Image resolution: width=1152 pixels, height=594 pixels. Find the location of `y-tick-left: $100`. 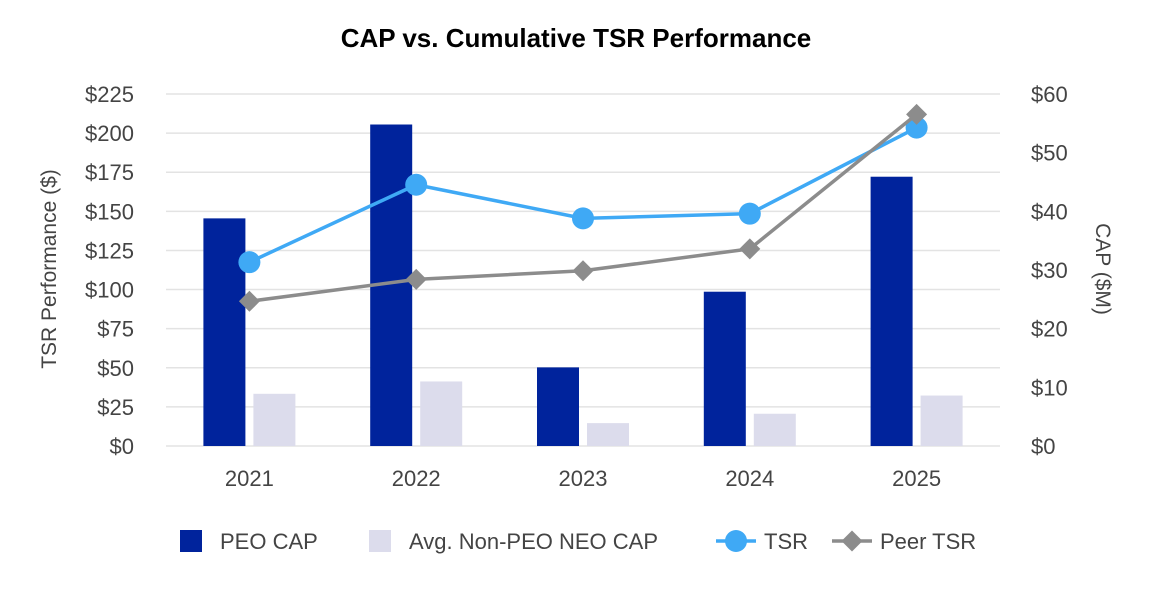

y-tick-left: $100 is located at coordinates (109, 290).